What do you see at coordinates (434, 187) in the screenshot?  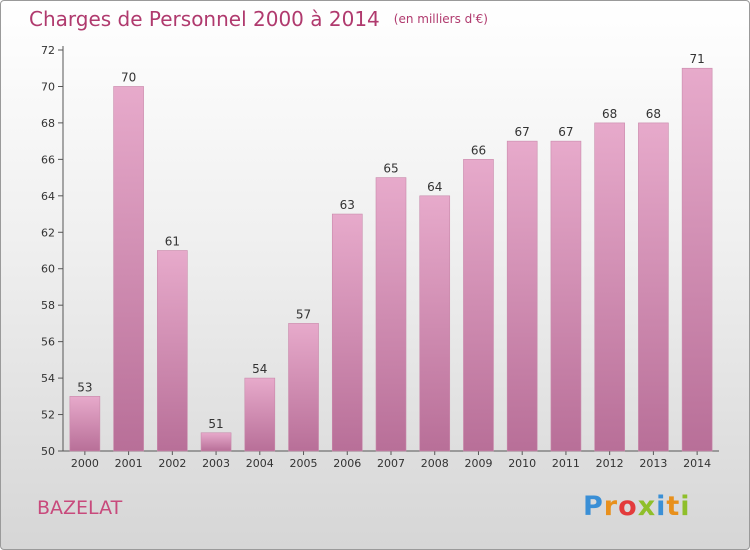 I see `data-label: 64` at bounding box center [434, 187].